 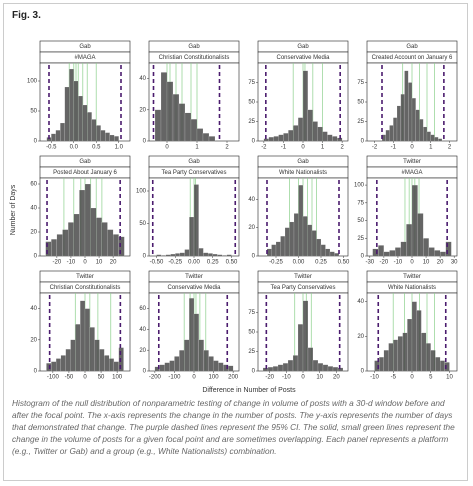 I want to click on x-tick-label: 0.0, so click(x=74, y=148).